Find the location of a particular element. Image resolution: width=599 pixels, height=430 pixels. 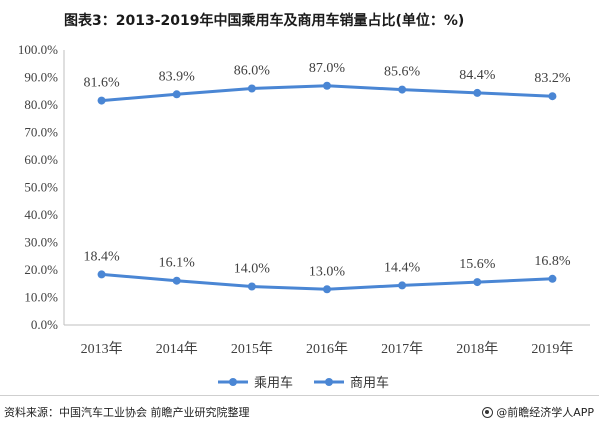

y-tick-label: 90.0% is located at coordinates (41, 77).